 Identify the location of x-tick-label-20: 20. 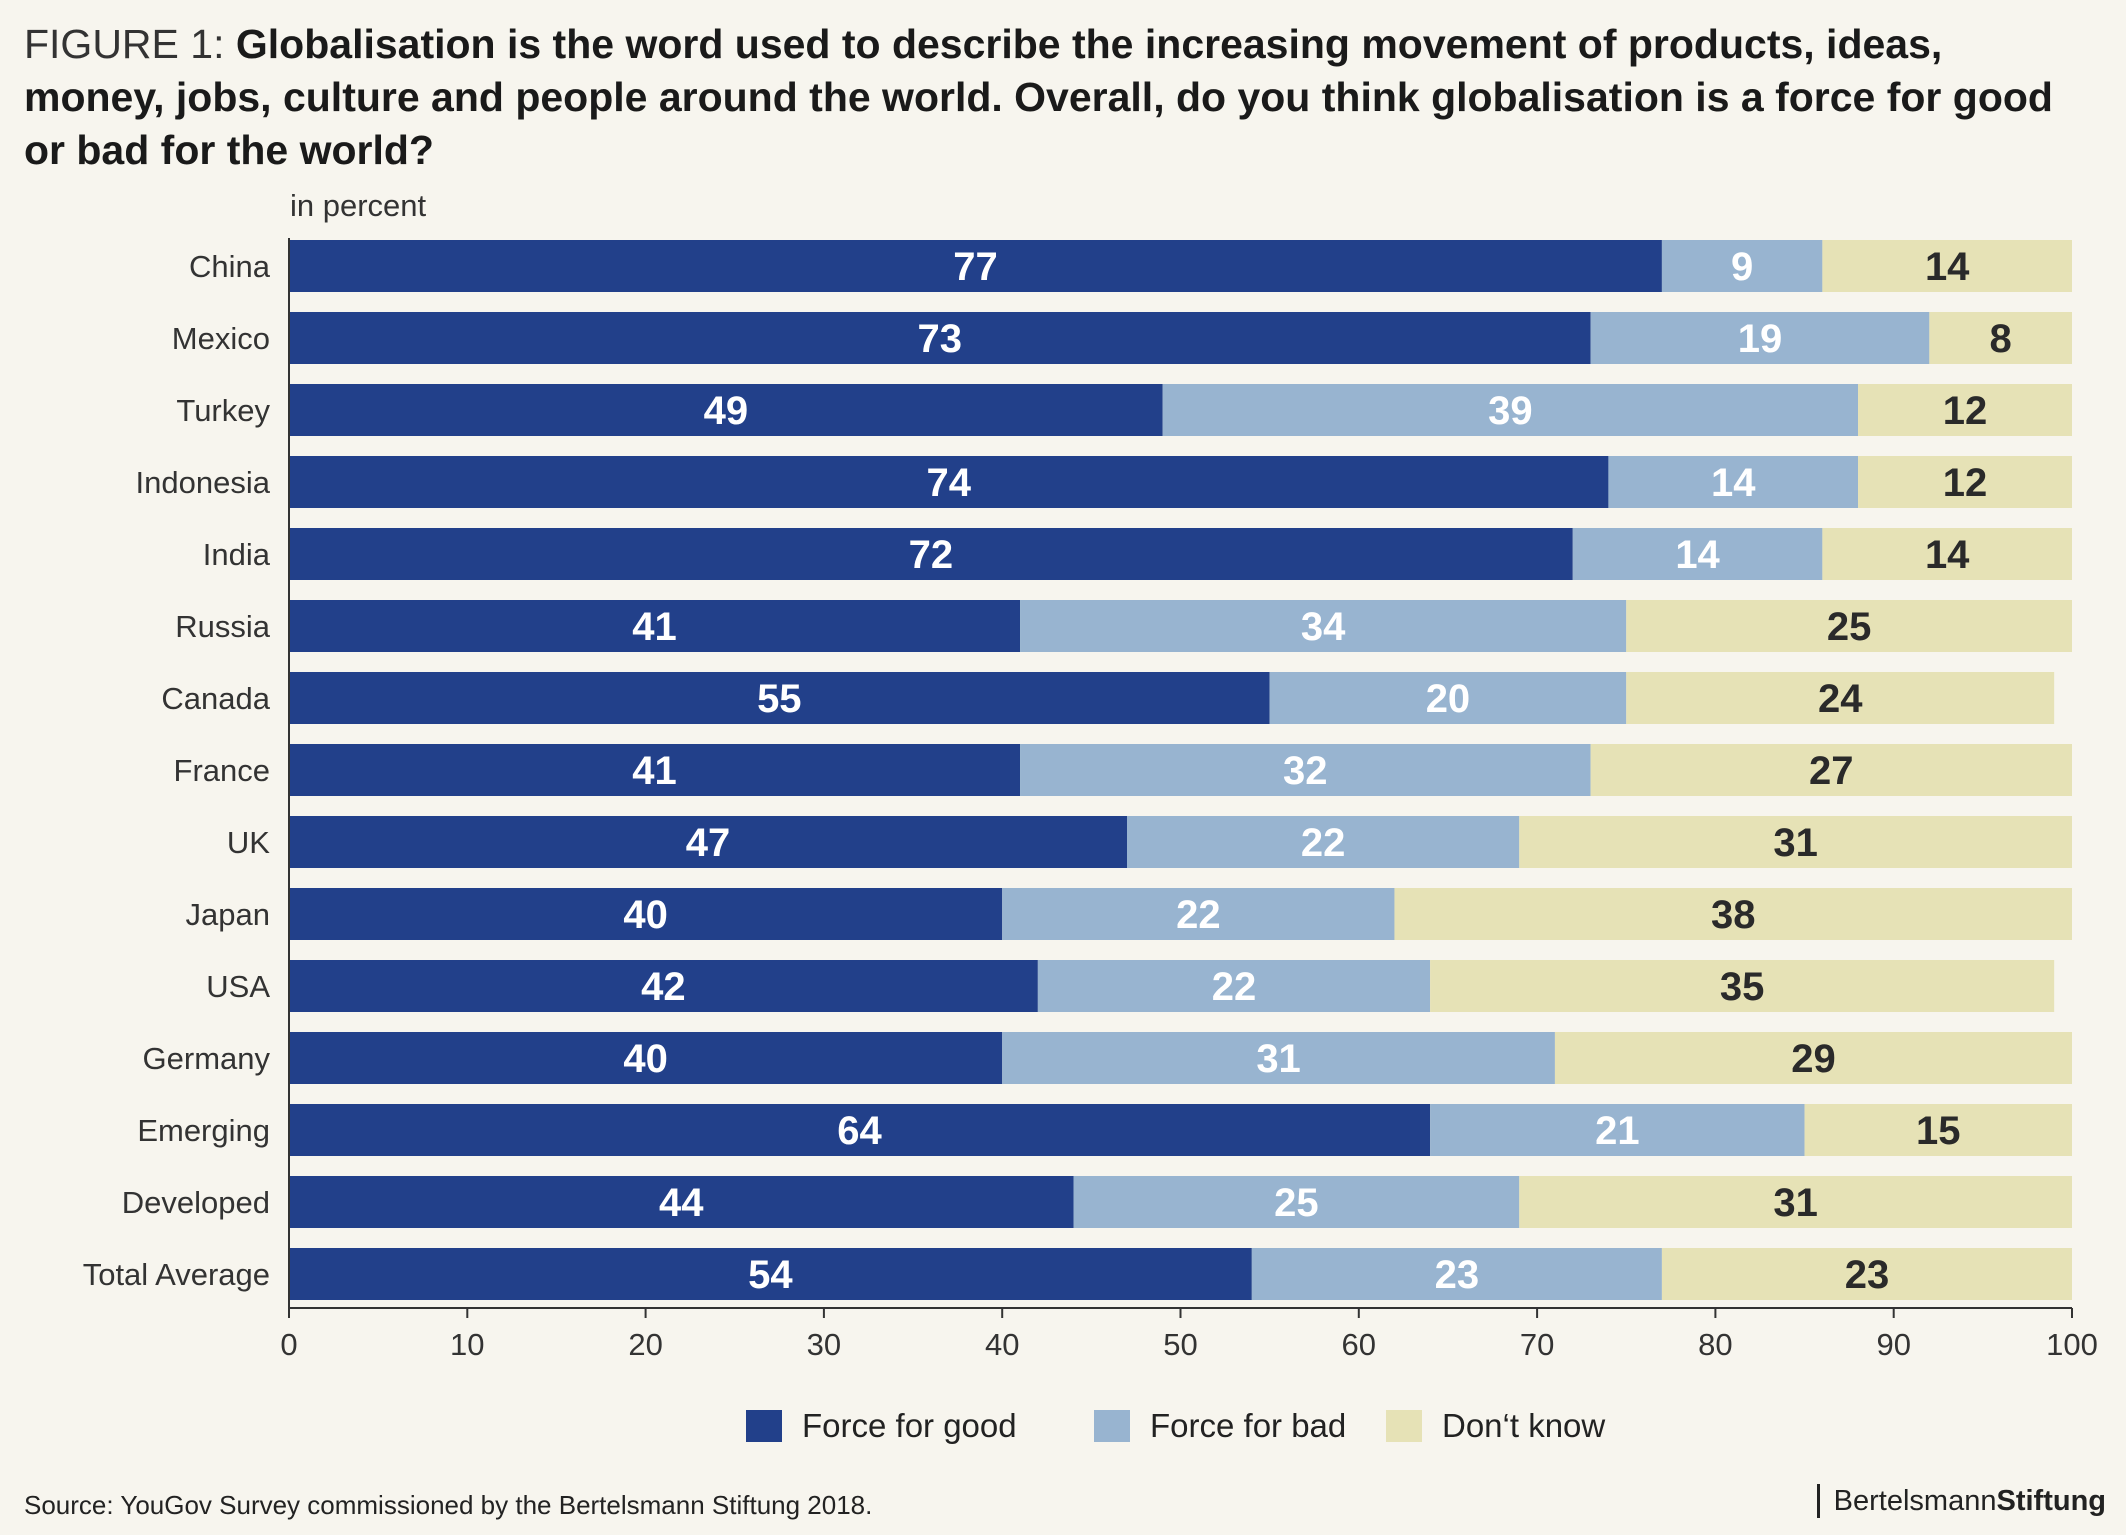
(645, 1344).